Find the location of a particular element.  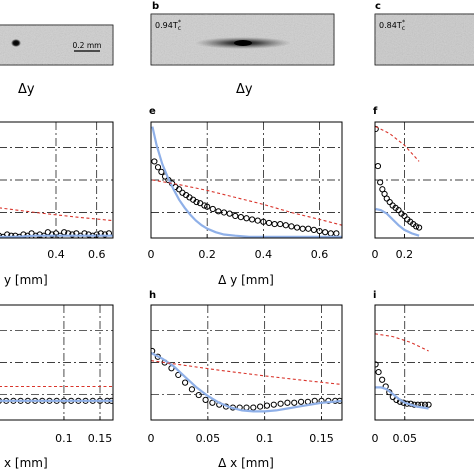

image-panel-c: c 0.84Tc* is located at coordinates (424, 33).